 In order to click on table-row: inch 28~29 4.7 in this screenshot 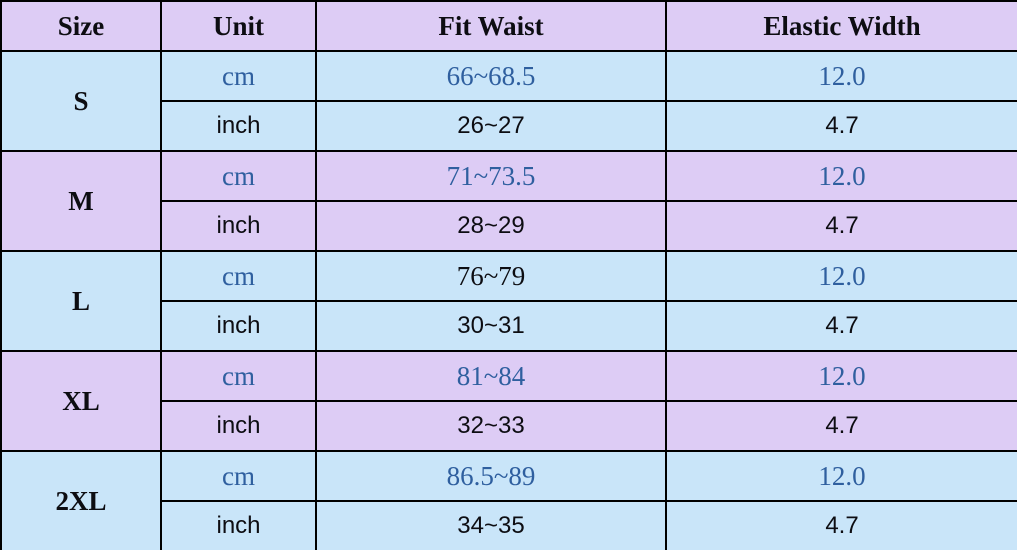, I will do `click(509, 226)`.